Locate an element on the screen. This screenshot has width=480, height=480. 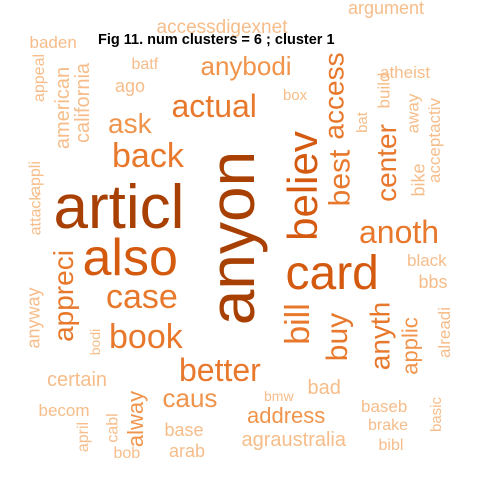
word-book: book is located at coordinates (146, 337).